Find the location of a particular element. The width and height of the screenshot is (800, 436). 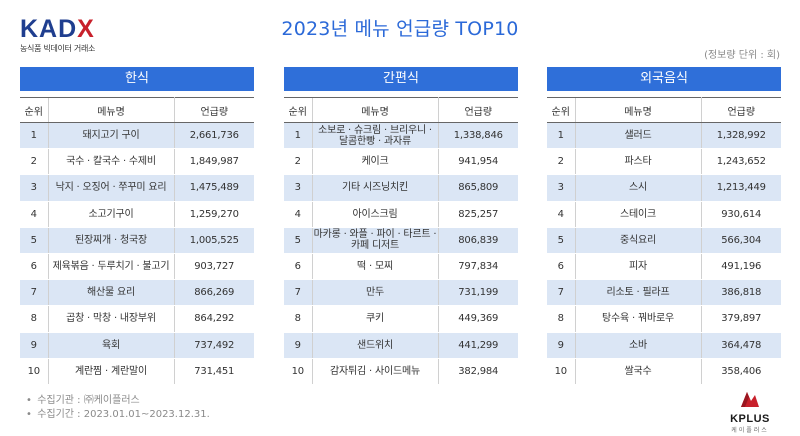

kadx-logo: KADX 농식품 빅데이터 거래소 is located at coordinates (57, 35).